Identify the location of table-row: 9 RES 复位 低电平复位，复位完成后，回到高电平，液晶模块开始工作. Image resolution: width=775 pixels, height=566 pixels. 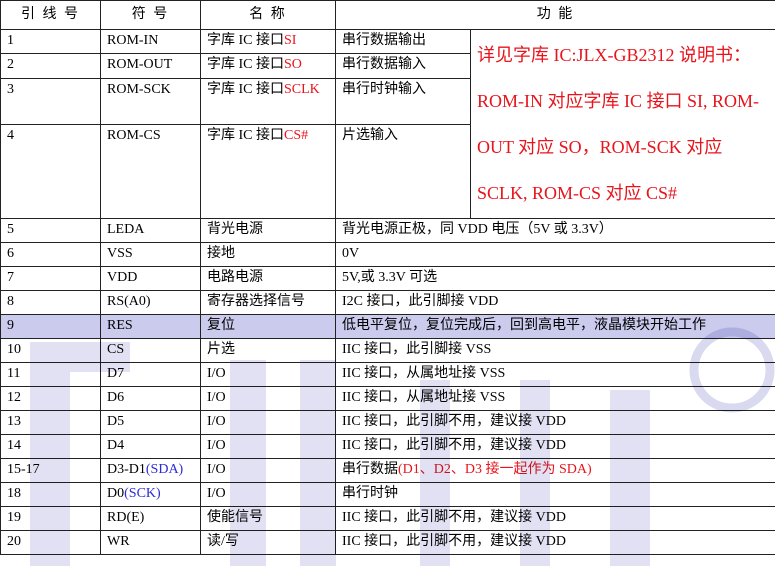
(387, 326).